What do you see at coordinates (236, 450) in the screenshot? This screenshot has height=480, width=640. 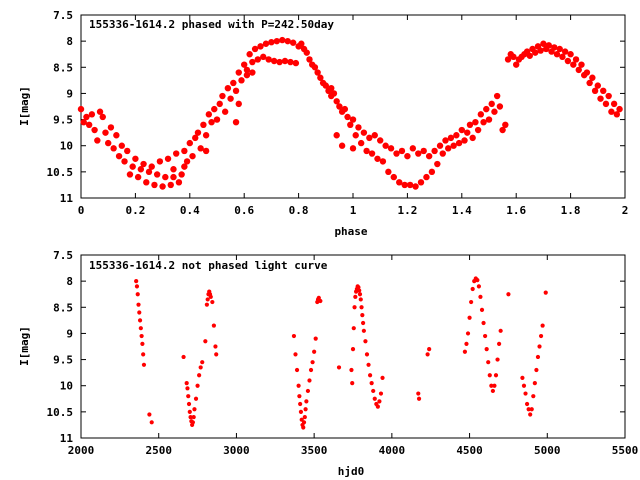 I see `unphased-x-tick-label: 3000` at bounding box center [236, 450].